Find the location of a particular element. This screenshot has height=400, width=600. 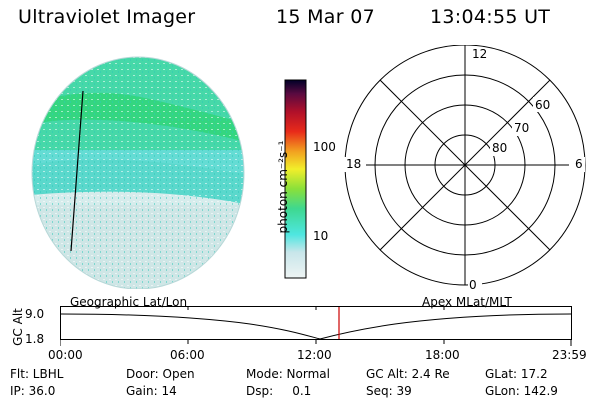

mlt-label-6: 6 is located at coordinates (579, 164).